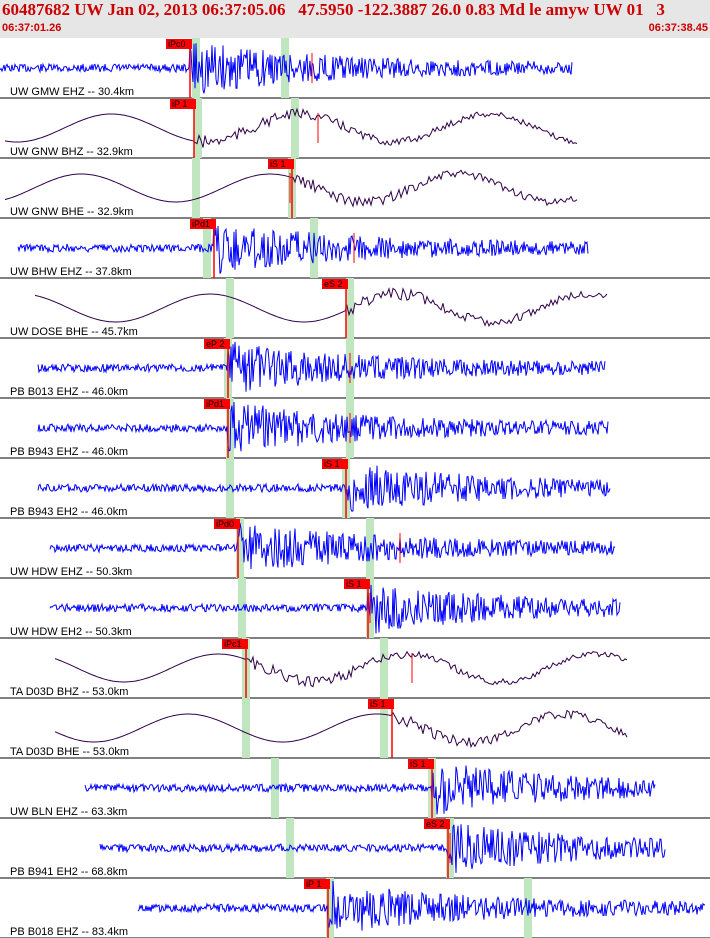 The image size is (710, 938). I want to click on trace-panel: eS 2 PB B941 EH2 -- 68.8km, so click(355, 848).